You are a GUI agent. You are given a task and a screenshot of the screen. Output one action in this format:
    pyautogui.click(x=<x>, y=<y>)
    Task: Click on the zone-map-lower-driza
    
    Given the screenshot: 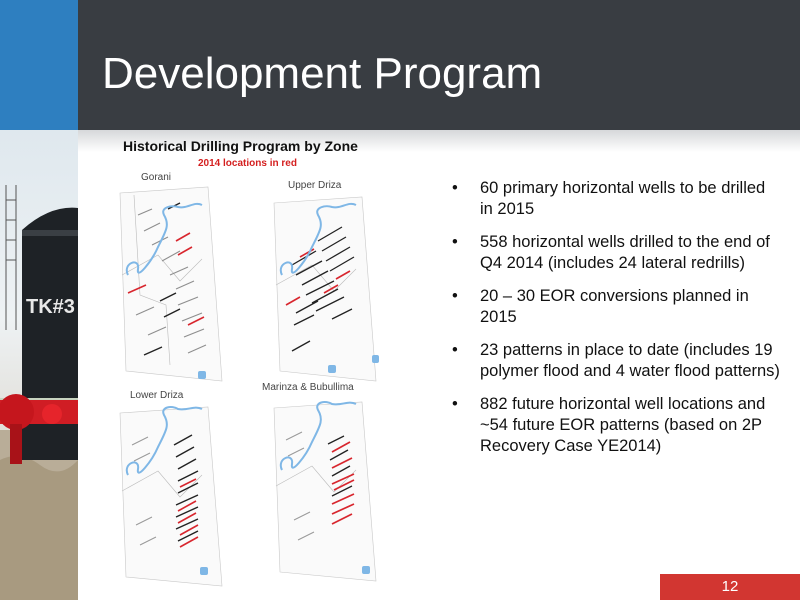 What is the action you would take?
    pyautogui.click(x=171, y=496)
    